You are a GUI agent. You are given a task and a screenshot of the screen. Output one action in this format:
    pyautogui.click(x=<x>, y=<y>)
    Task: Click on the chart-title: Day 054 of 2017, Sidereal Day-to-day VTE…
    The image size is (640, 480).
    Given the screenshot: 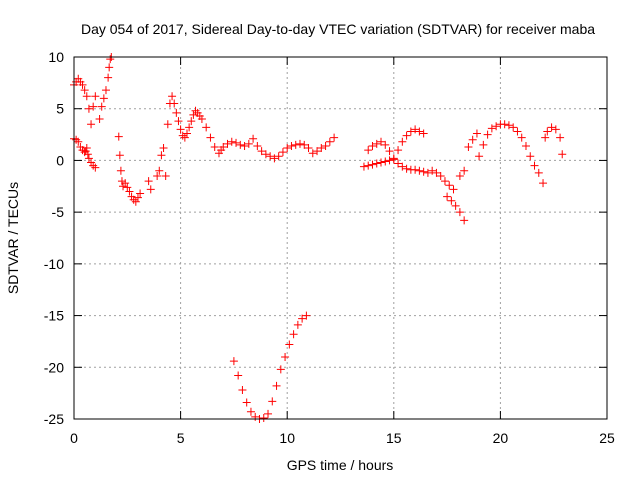 What is the action you would take?
    pyautogui.click(x=338, y=29)
    